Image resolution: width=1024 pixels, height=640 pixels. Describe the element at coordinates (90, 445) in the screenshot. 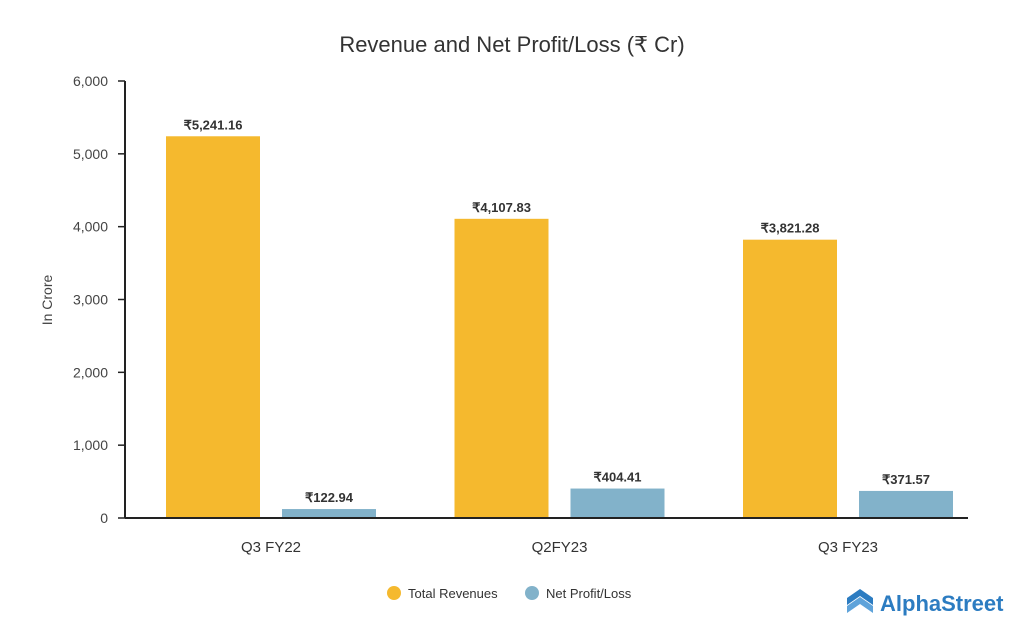

I see `y-tick-label: 1,000` at that location.